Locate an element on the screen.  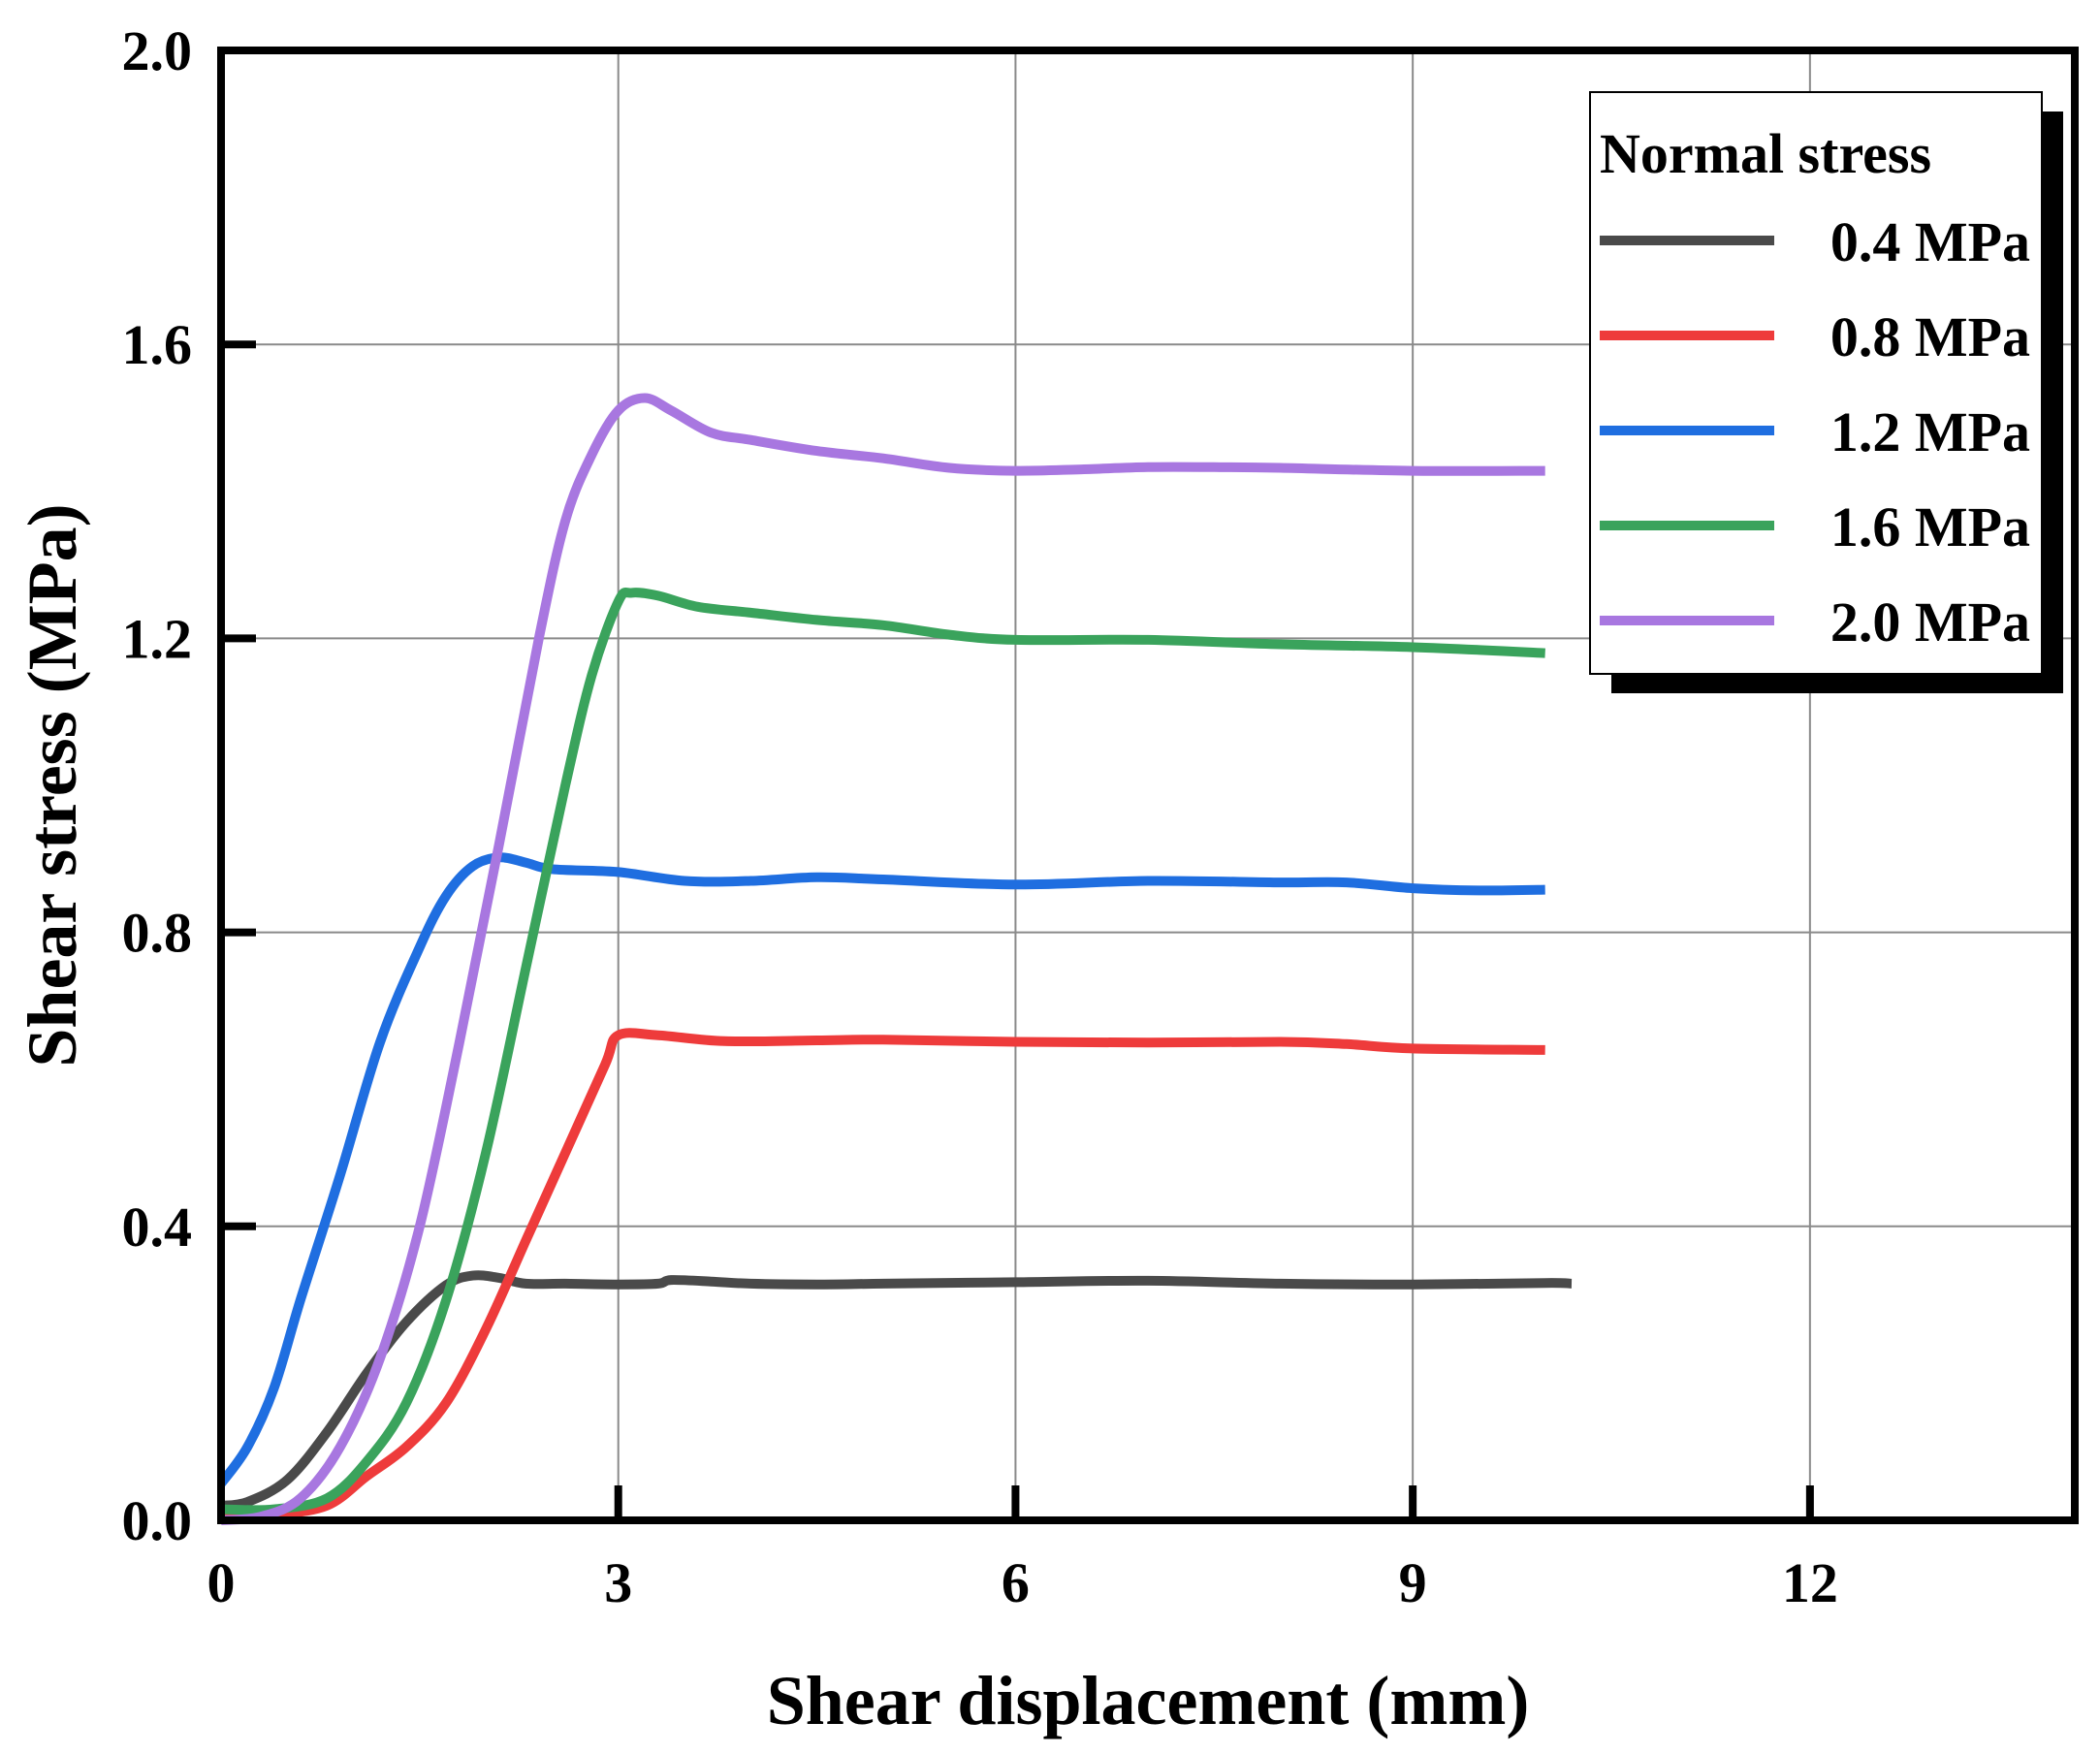
legend-title: Normal stress is located at coordinates (1765, 153).